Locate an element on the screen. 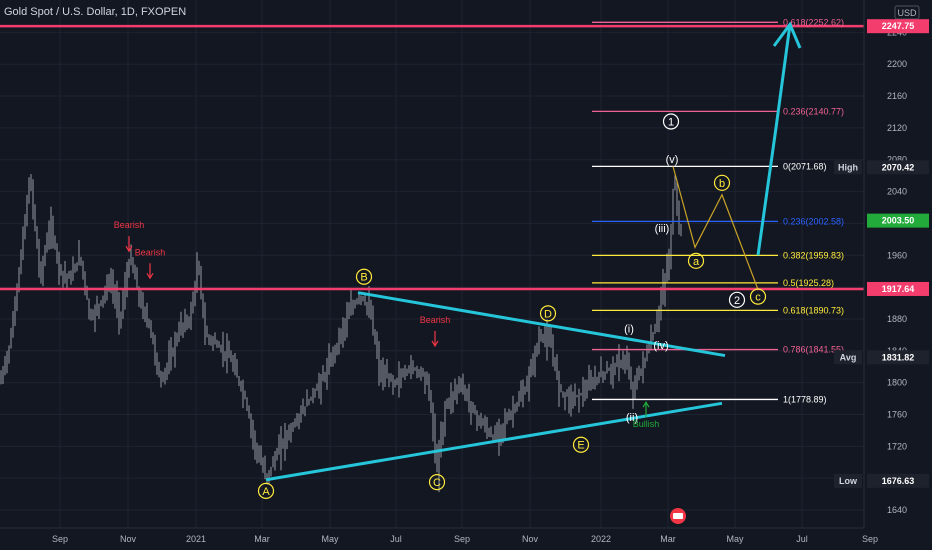 Image resolution: width=932 pixels, height=550 pixels. fib-level-label: 0.618(1890.73) is located at coordinates (813, 310).